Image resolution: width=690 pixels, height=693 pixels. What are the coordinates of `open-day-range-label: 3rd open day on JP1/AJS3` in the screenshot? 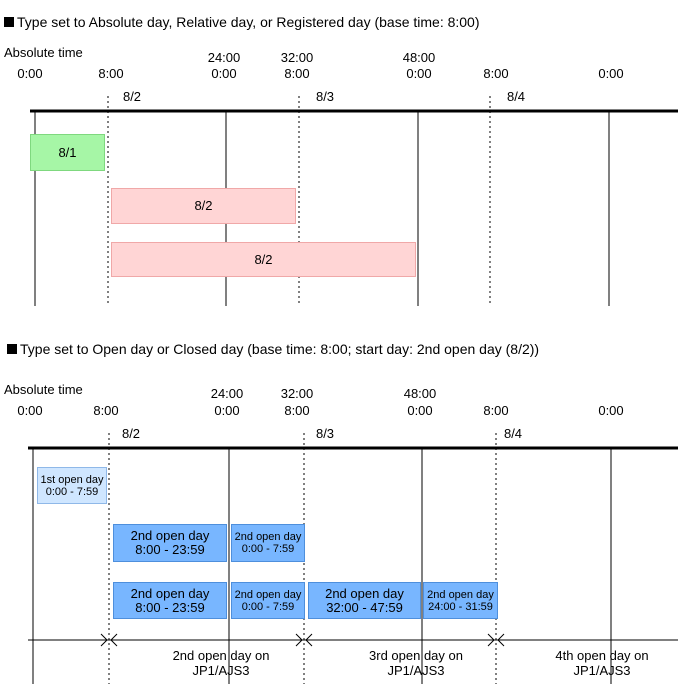 It's located at (416, 663).